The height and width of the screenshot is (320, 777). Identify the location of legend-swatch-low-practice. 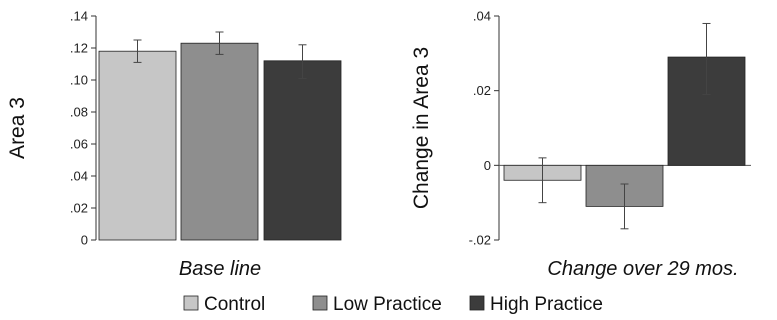
(320, 303).